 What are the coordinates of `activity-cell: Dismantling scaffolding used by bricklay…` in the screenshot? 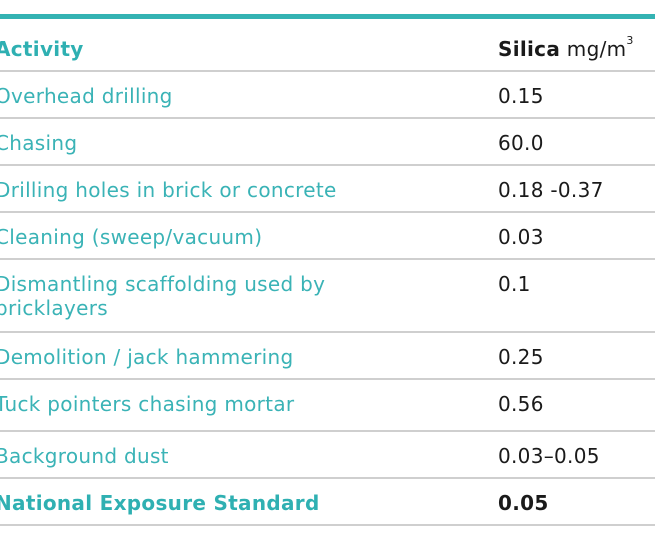 It's located at (250, 296).